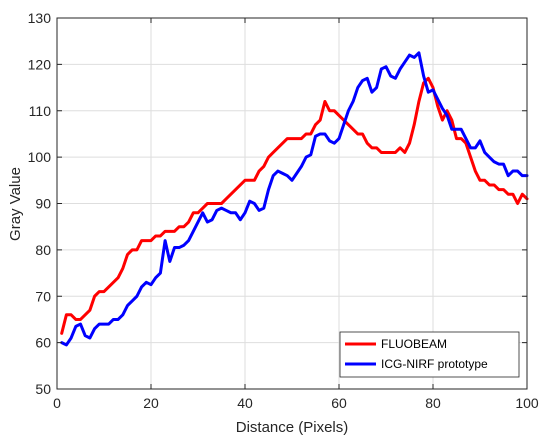 The width and height of the screenshot is (550, 440). What do you see at coordinates (57, 403) in the screenshot?
I see `x-tick-label: 0` at bounding box center [57, 403].